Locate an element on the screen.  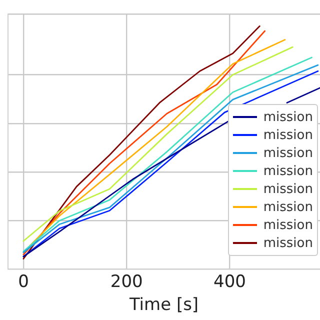
x-tick-label: 0 is located at coordinates (23, 282).